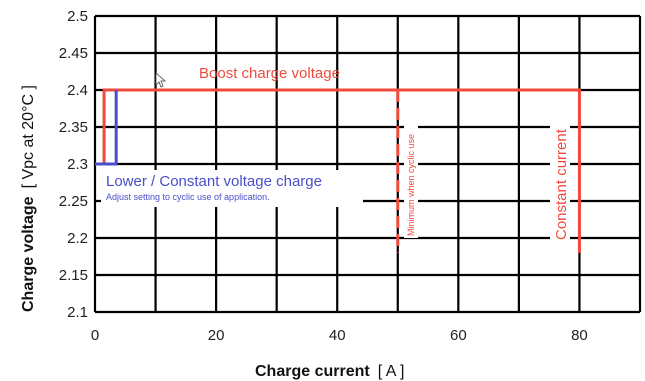 The width and height of the screenshot is (645, 381). What do you see at coordinates (269, 73) in the screenshot?
I see `boost-label: Boost charge voltage` at bounding box center [269, 73].